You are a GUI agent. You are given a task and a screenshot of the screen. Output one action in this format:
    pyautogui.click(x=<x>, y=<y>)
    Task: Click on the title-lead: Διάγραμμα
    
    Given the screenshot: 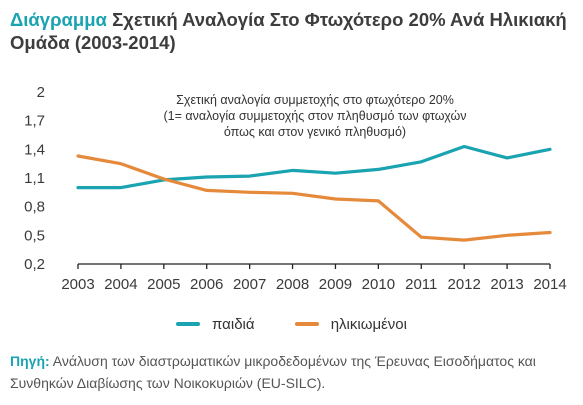 What is the action you would take?
    pyautogui.click(x=58, y=19)
    